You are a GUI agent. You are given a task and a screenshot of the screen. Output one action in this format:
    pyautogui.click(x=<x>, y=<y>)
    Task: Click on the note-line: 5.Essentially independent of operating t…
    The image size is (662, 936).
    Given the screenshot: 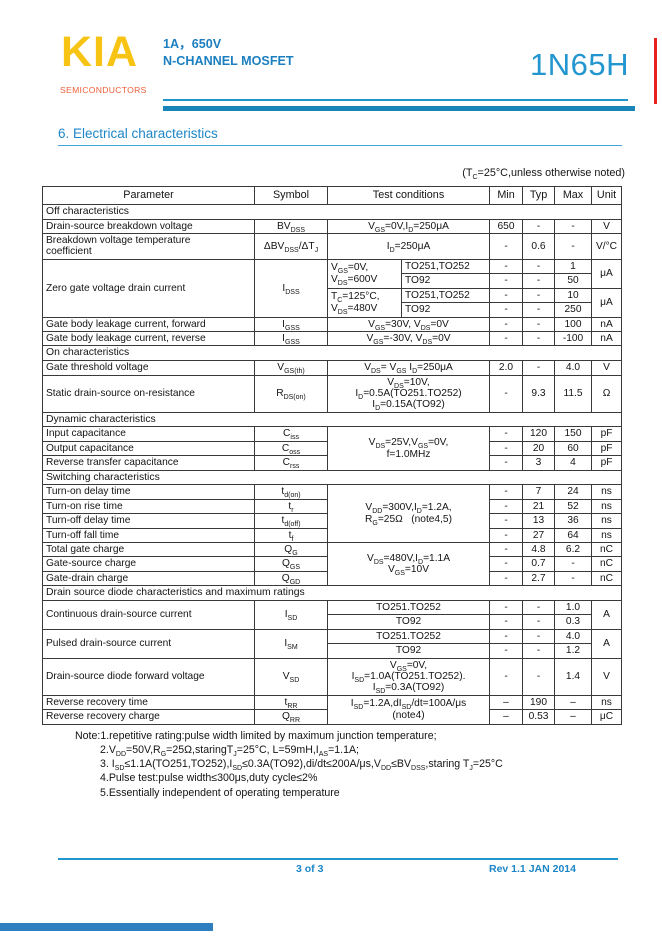 What is the action you would take?
    pyautogui.click(x=220, y=792)
    